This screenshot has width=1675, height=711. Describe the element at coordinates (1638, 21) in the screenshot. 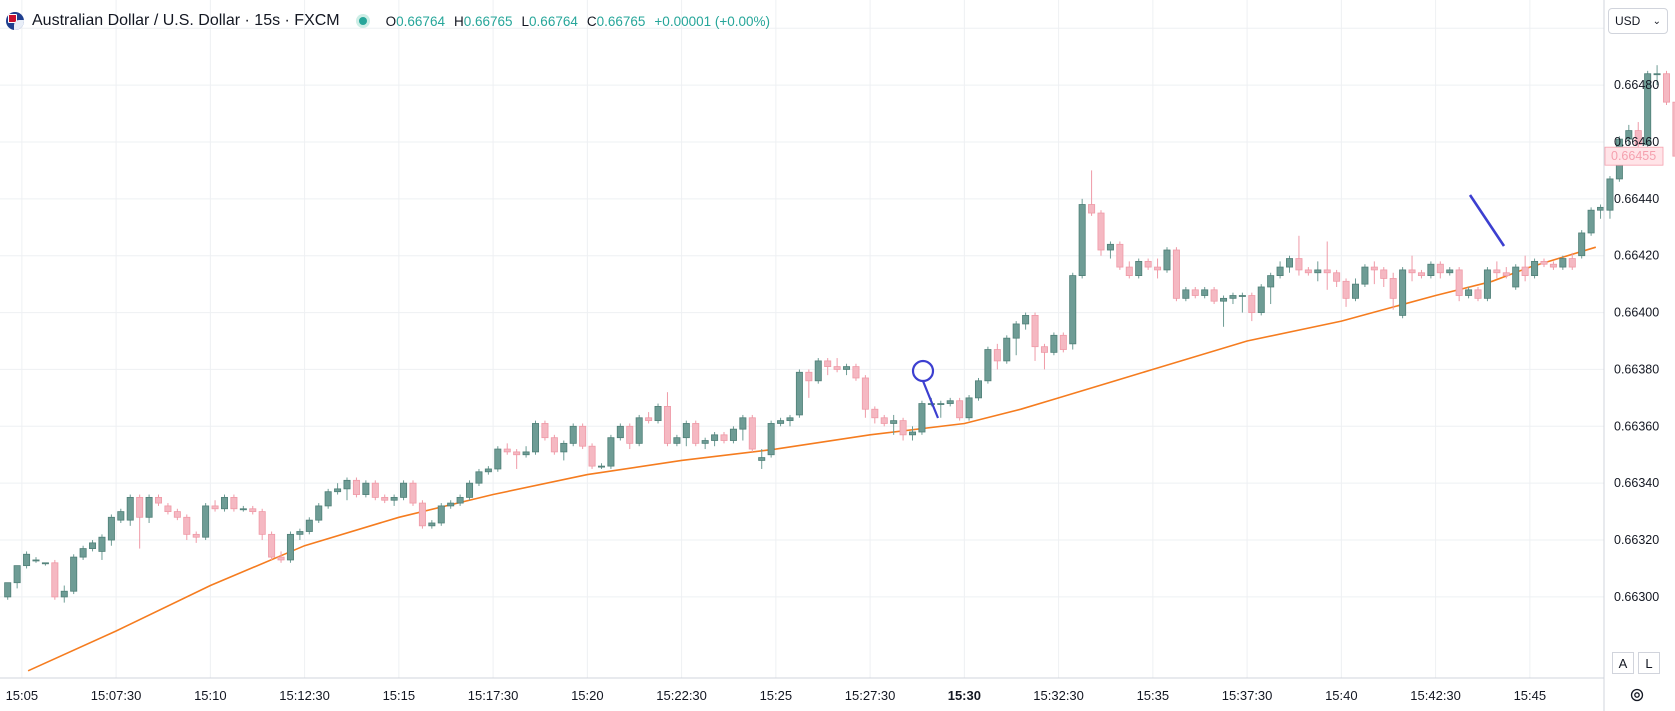

I see `currency-selector: USD ⌄` at that location.